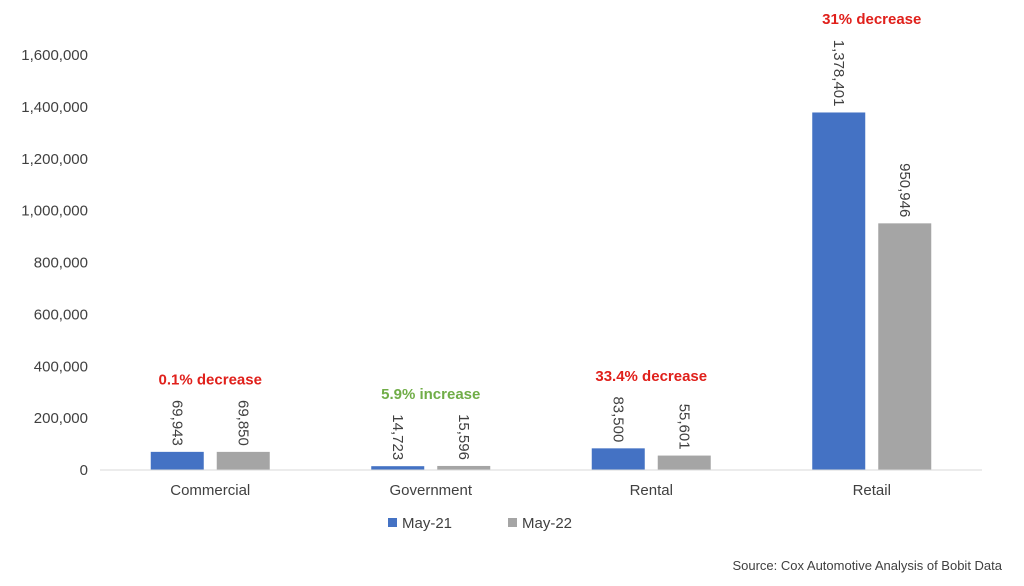 Image resolution: width=1024 pixels, height=586 pixels. I want to click on data-label: 950,946, so click(904, 190).